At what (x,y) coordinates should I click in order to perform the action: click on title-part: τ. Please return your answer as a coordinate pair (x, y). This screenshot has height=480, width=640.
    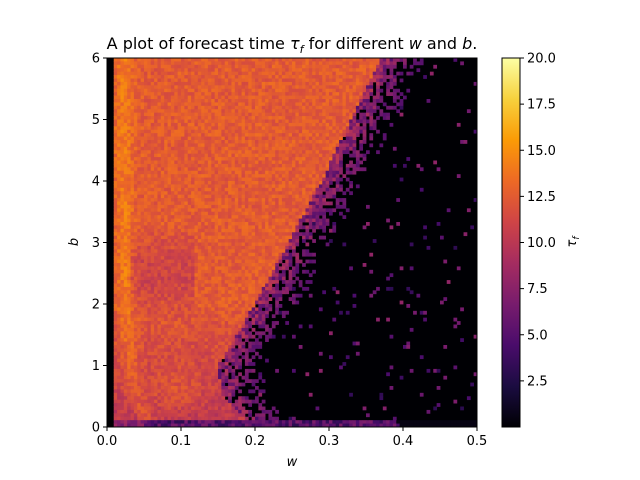
    Looking at the image, I should click on (295, 43).